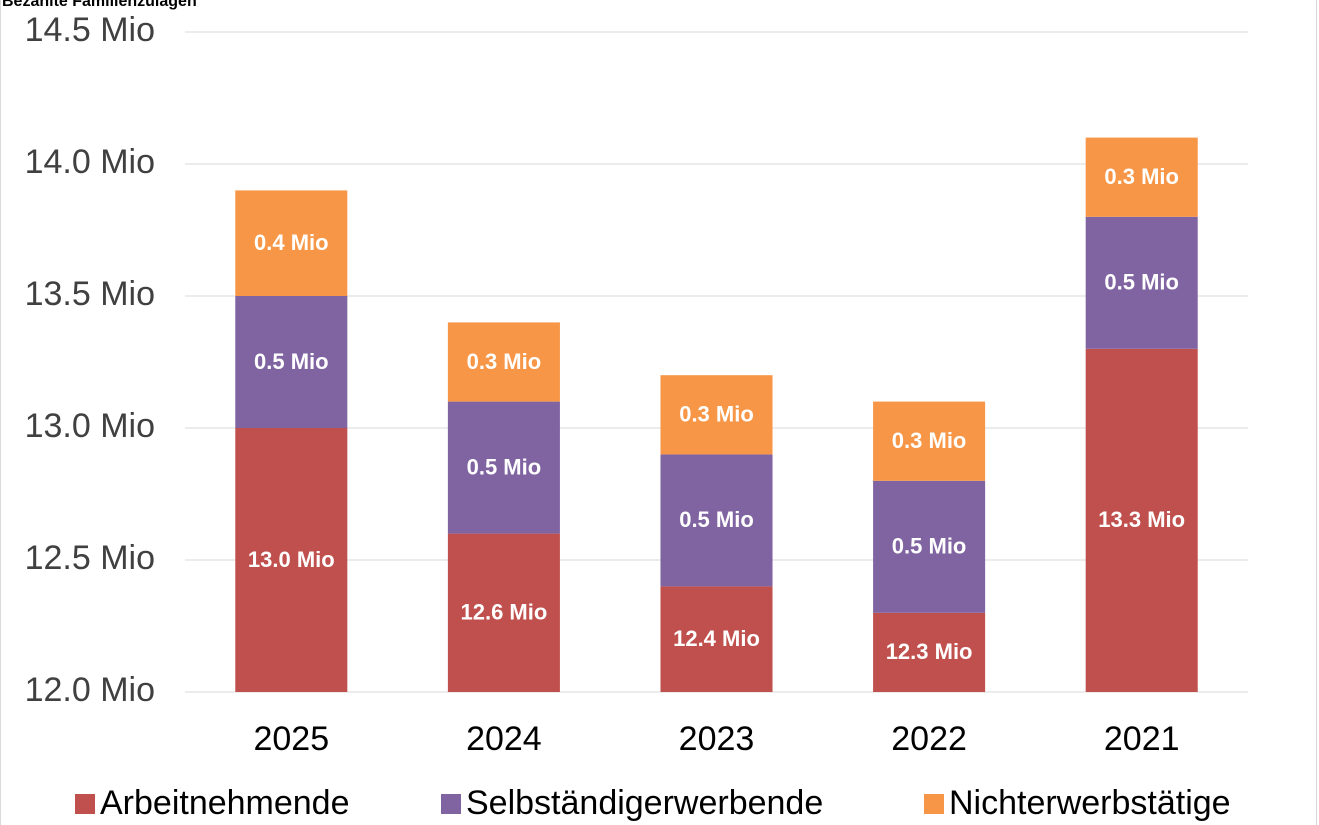  I want to click on data-label: 12.4 Mio, so click(716, 638).